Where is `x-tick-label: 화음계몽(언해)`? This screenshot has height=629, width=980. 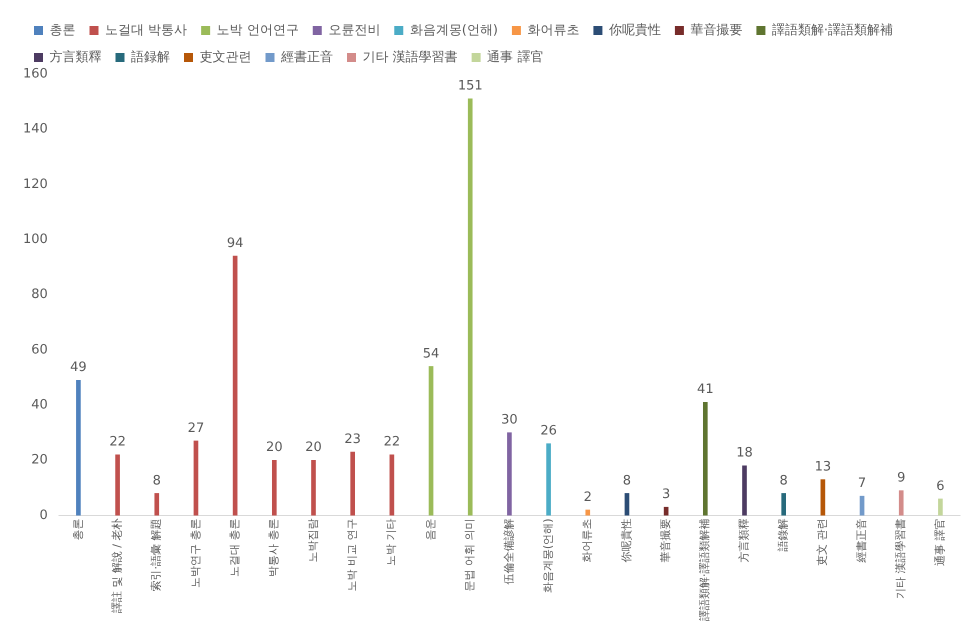 x-tick-label: 화음계몽(언해) is located at coordinates (547, 556).